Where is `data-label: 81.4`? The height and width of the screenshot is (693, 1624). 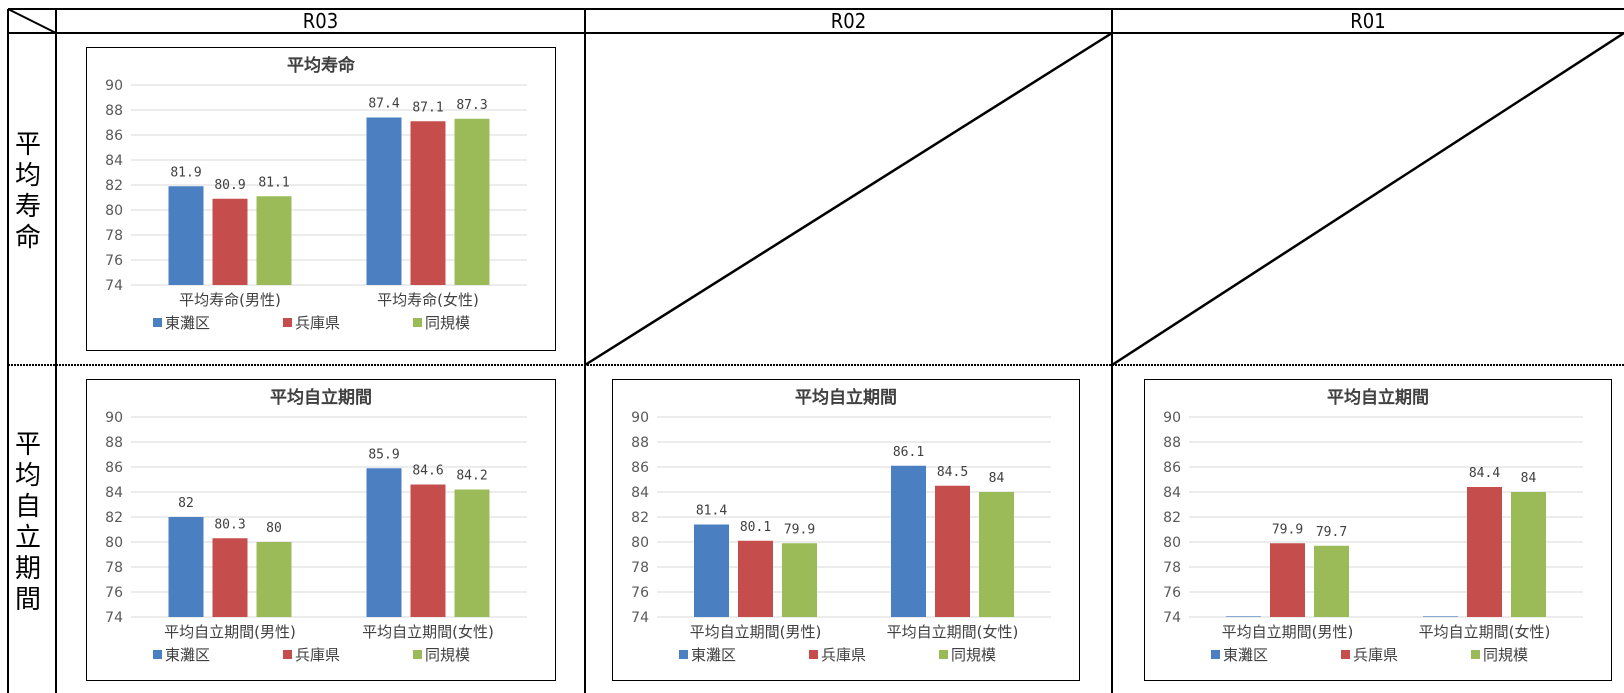
data-label: 81.4 is located at coordinates (711, 511).